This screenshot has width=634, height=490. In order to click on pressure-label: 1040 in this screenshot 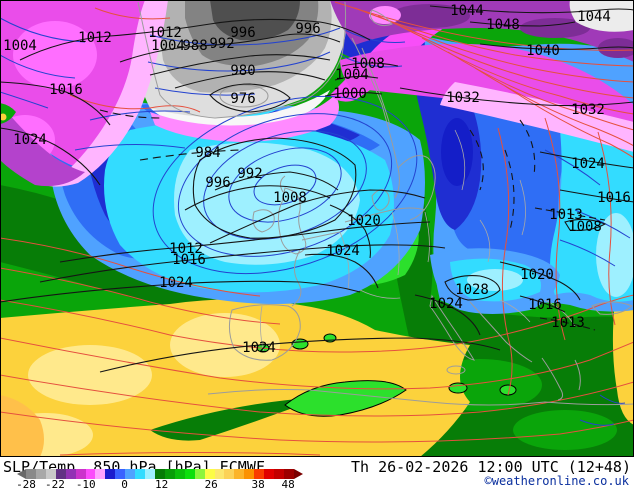, I will do `click(543, 51)`.